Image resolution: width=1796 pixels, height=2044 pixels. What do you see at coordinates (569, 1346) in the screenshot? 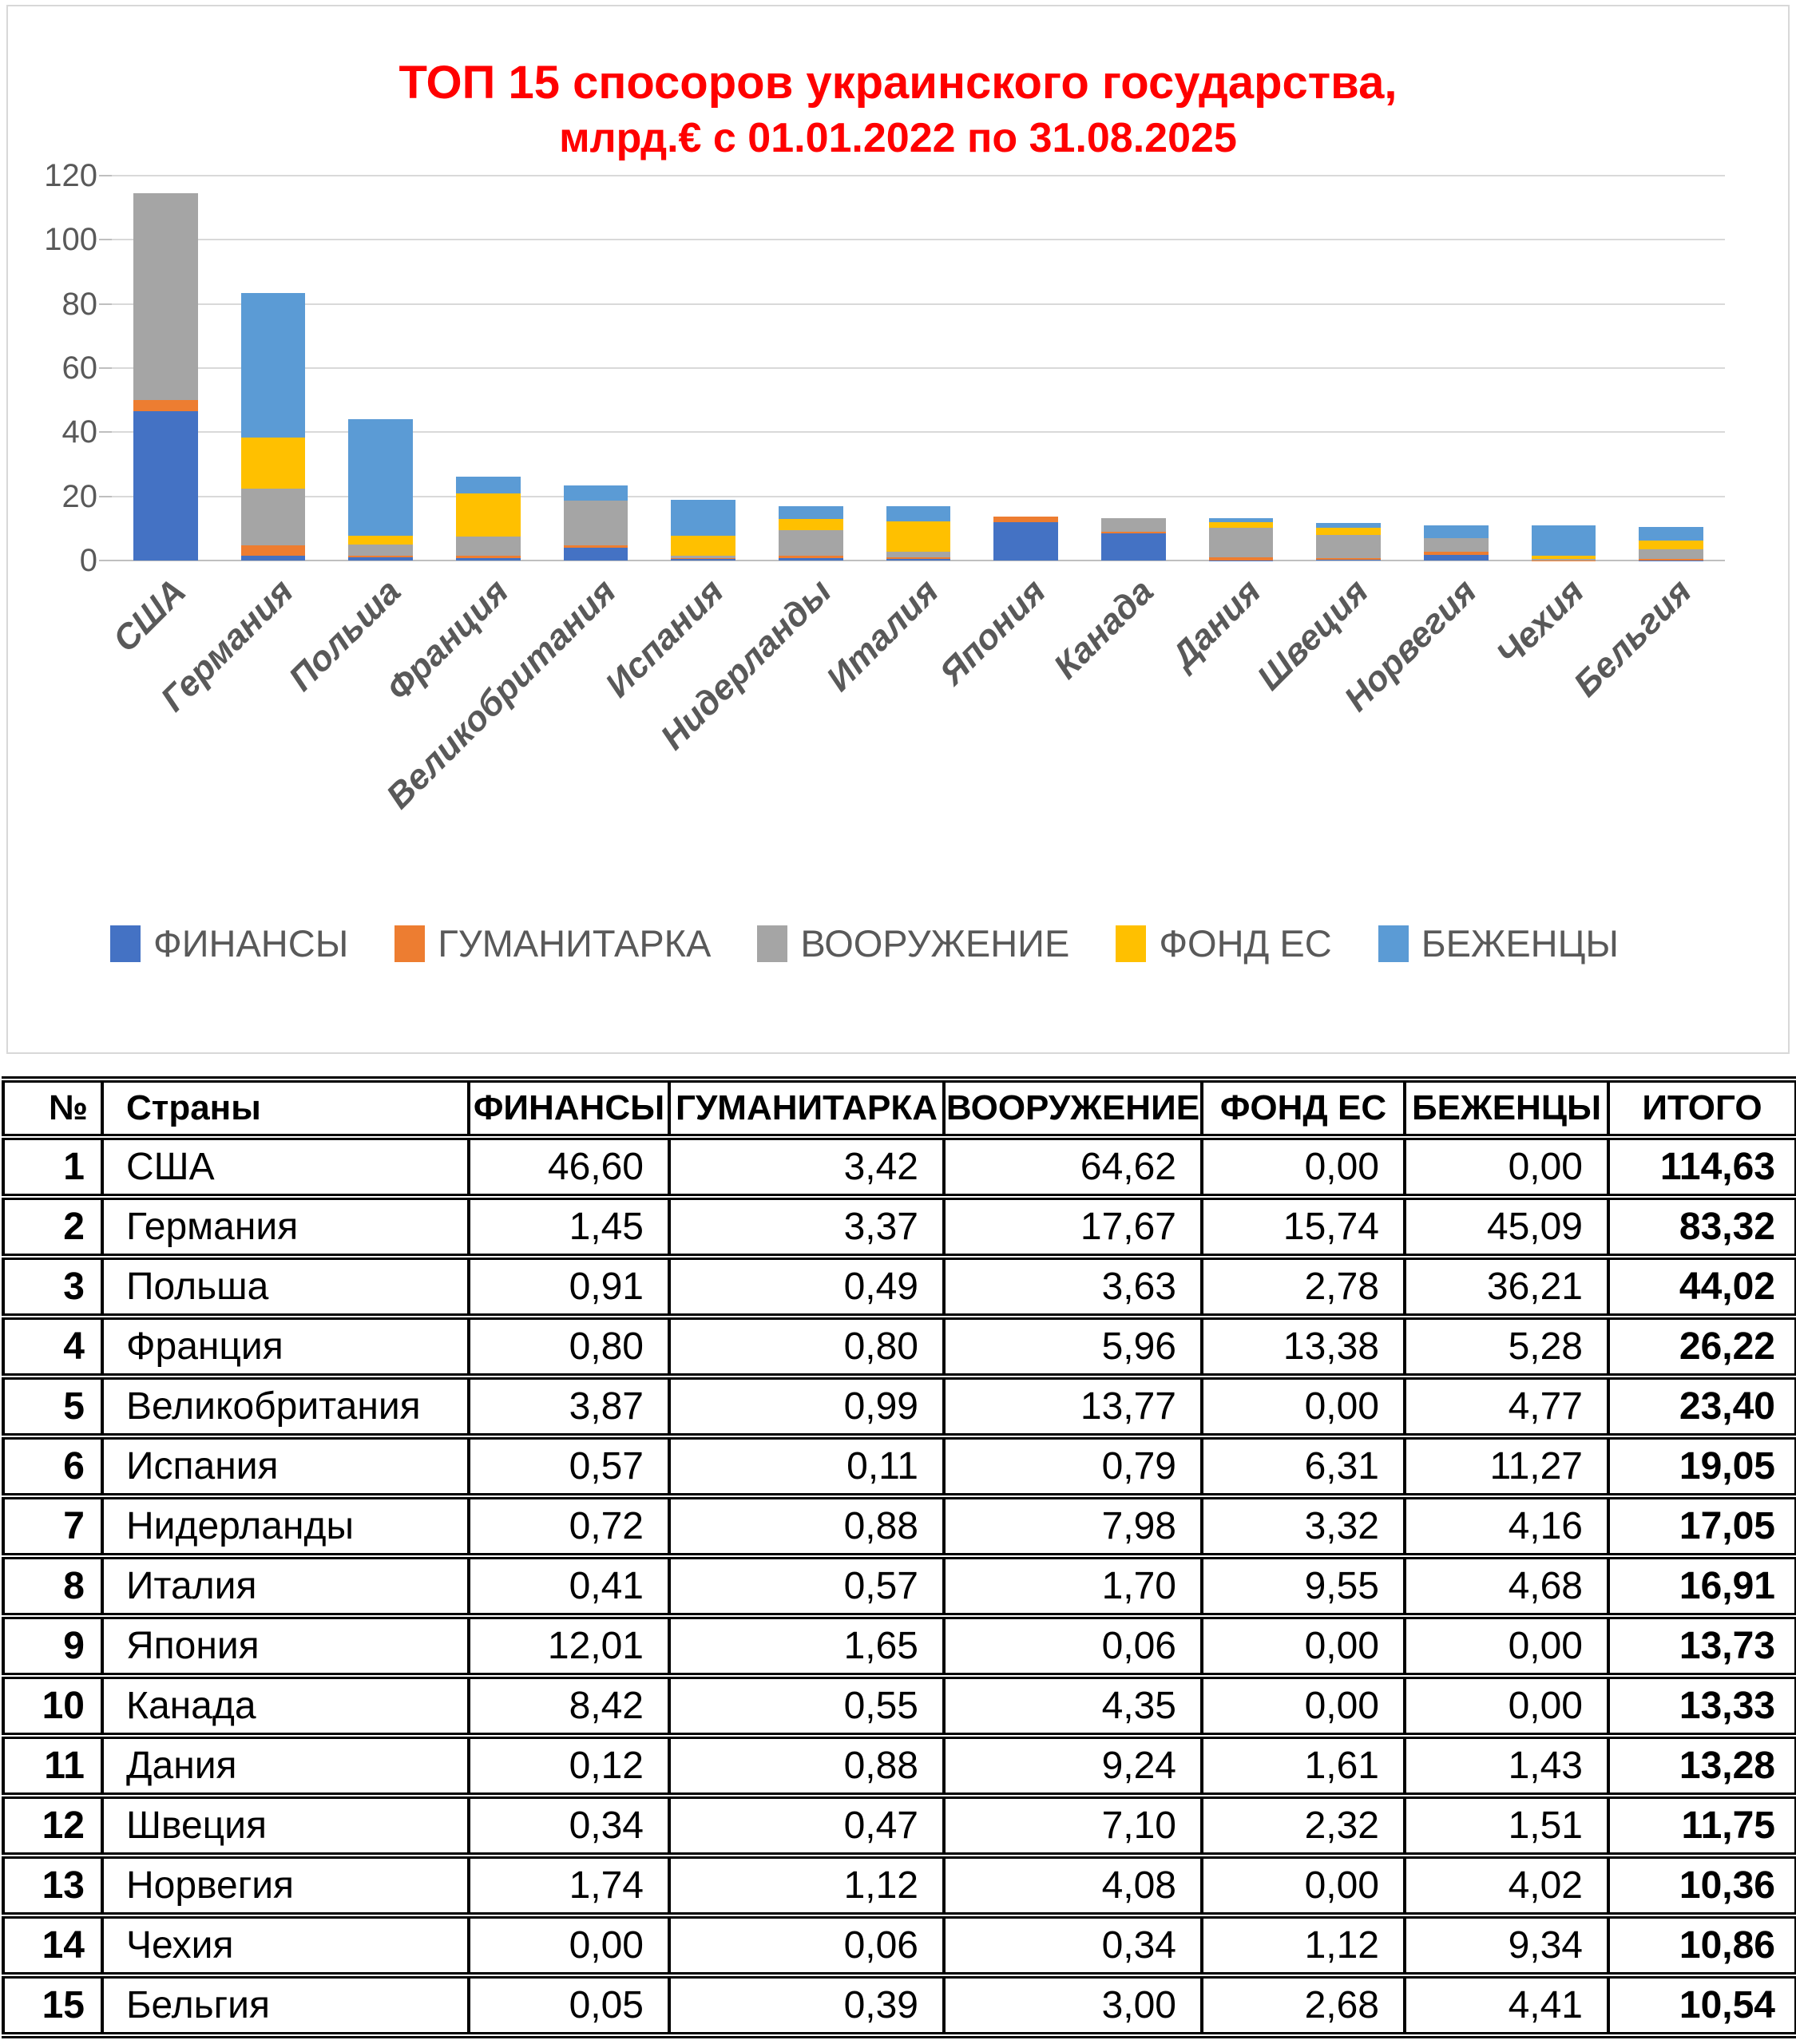
I see `cell-Франция-ФИНАНСЫ: 0,80` at bounding box center [569, 1346].